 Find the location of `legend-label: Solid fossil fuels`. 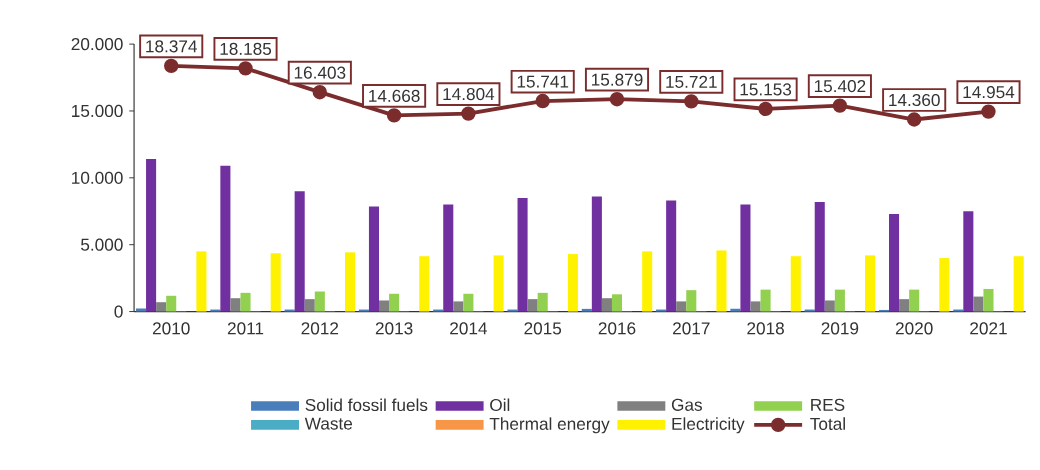

legend-label: Solid fossil fuels is located at coordinates (366, 405).